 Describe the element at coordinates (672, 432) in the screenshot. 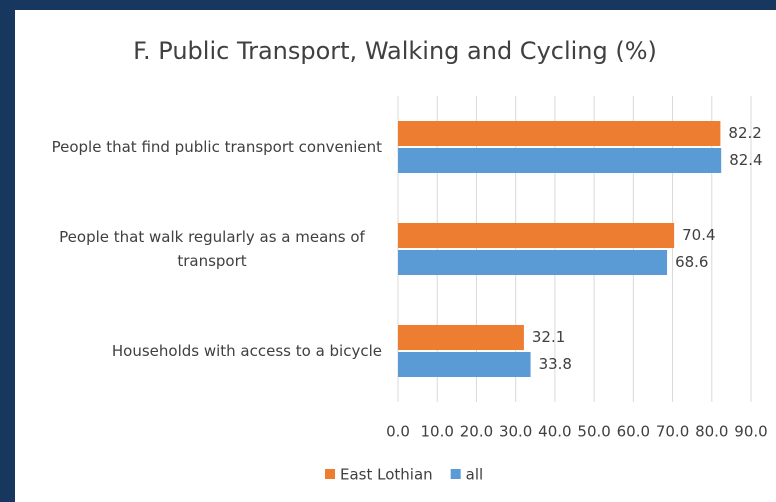

I see `x-tick-label: 70.0` at that location.